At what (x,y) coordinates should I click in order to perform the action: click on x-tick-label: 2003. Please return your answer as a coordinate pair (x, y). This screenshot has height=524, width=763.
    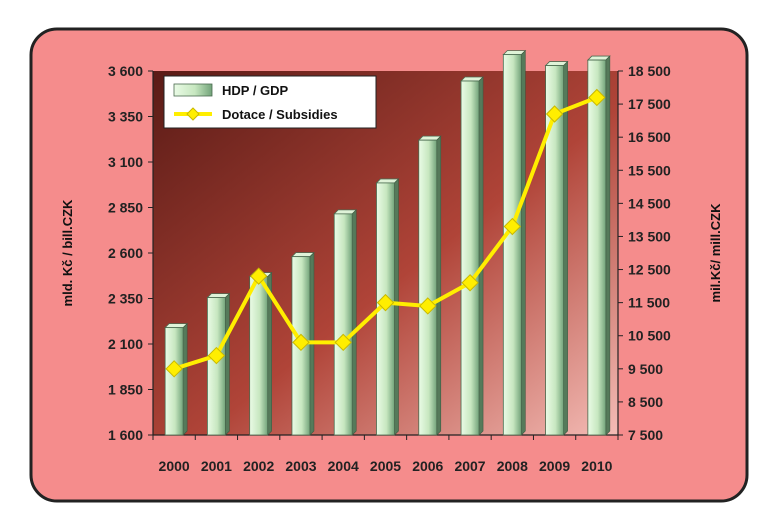
    Looking at the image, I should click on (300, 466).